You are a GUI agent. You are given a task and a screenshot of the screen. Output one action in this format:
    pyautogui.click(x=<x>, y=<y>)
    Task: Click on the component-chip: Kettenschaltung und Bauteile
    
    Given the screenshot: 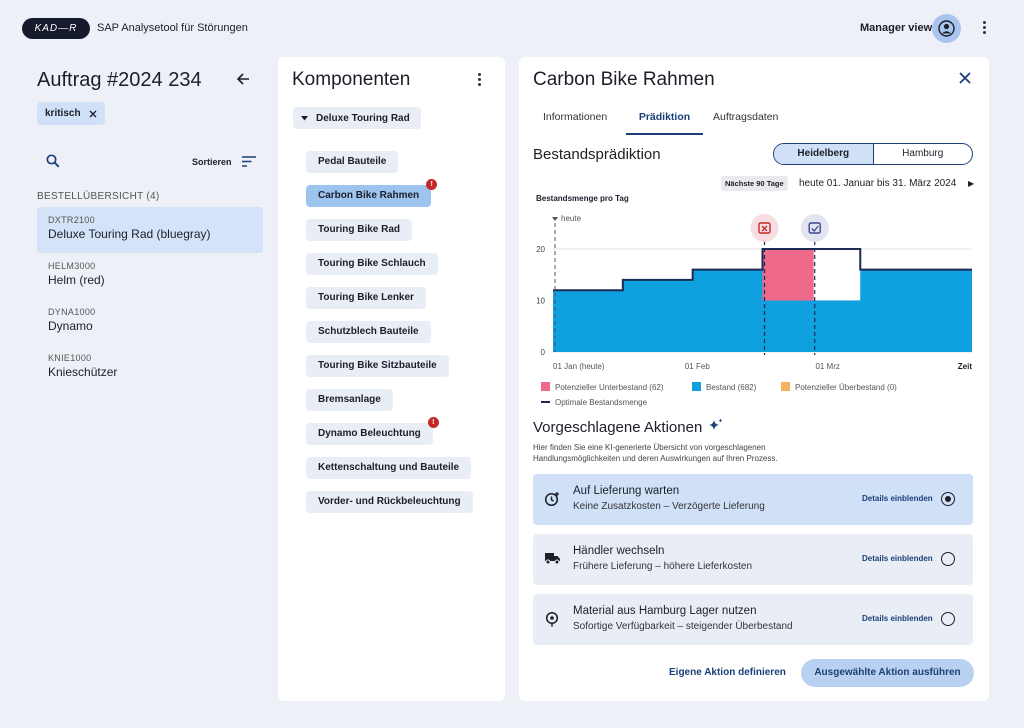 What is the action you would take?
    pyautogui.click(x=389, y=468)
    